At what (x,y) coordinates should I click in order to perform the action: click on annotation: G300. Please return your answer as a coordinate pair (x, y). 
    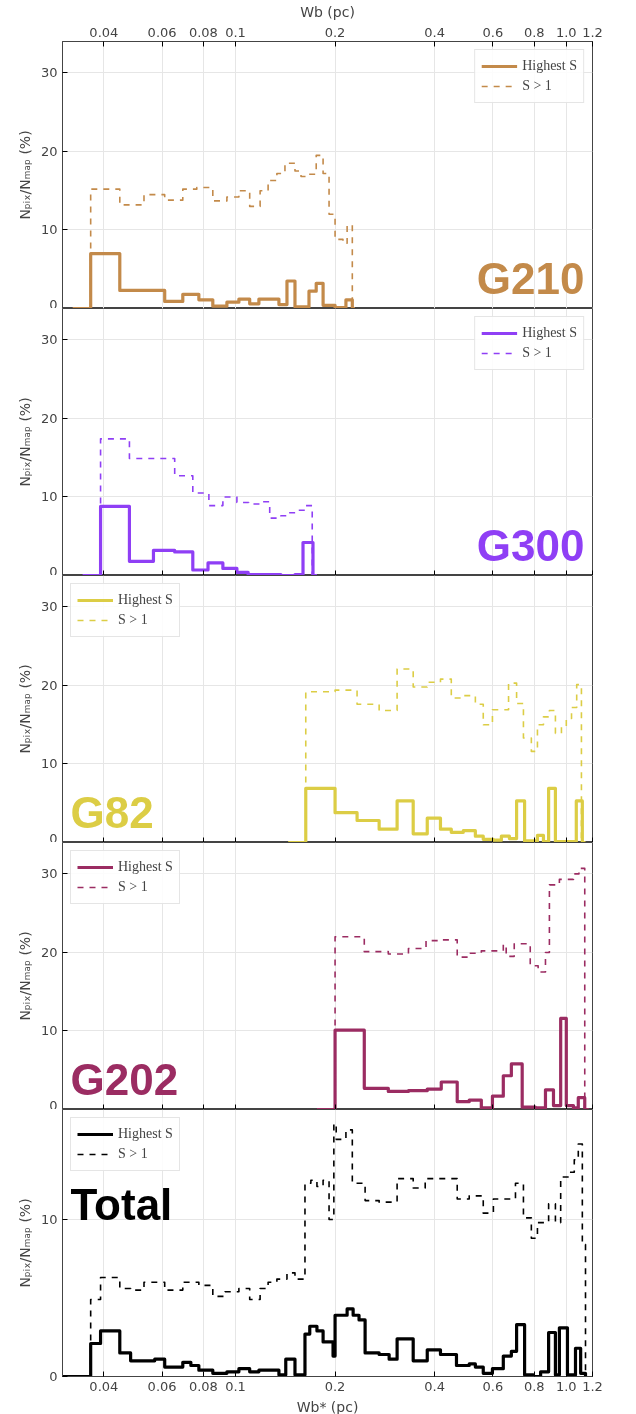
    Looking at the image, I should click on (530, 545).